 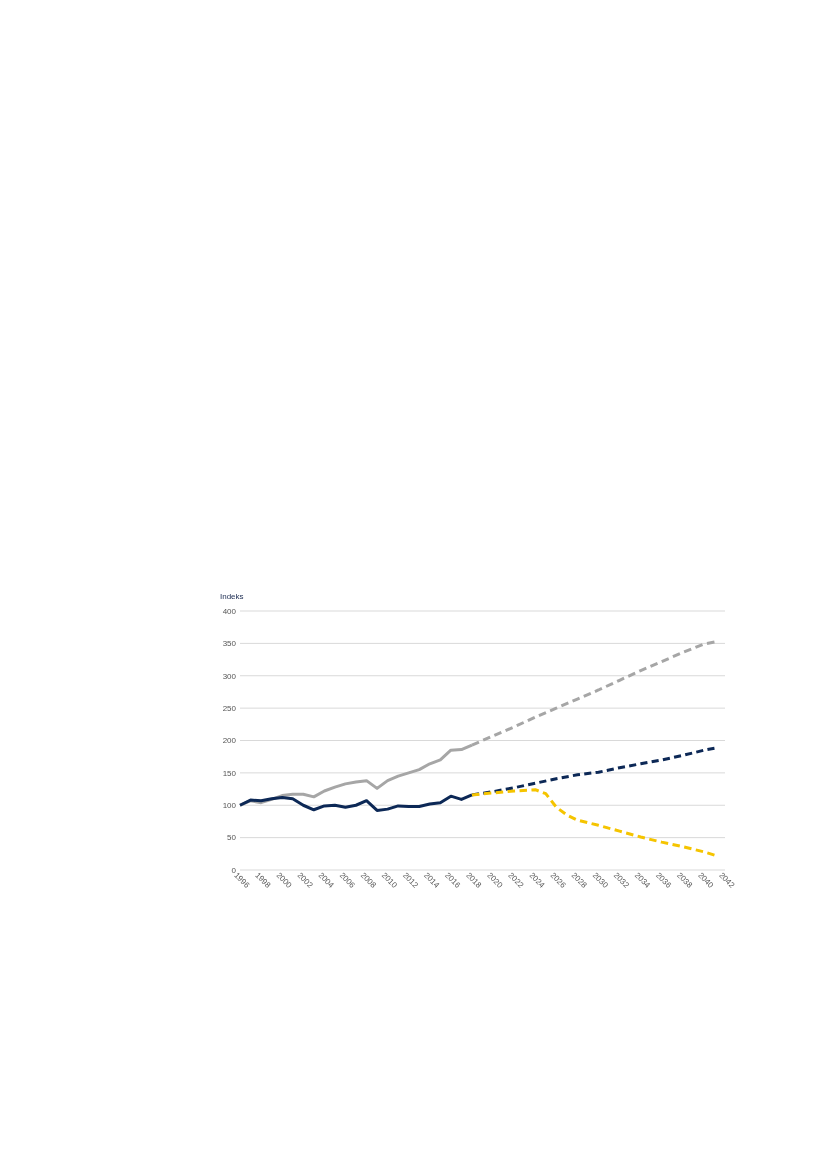 What do you see at coordinates (229, 741) in the screenshot?
I see `y-tick-label: 200` at bounding box center [229, 741].